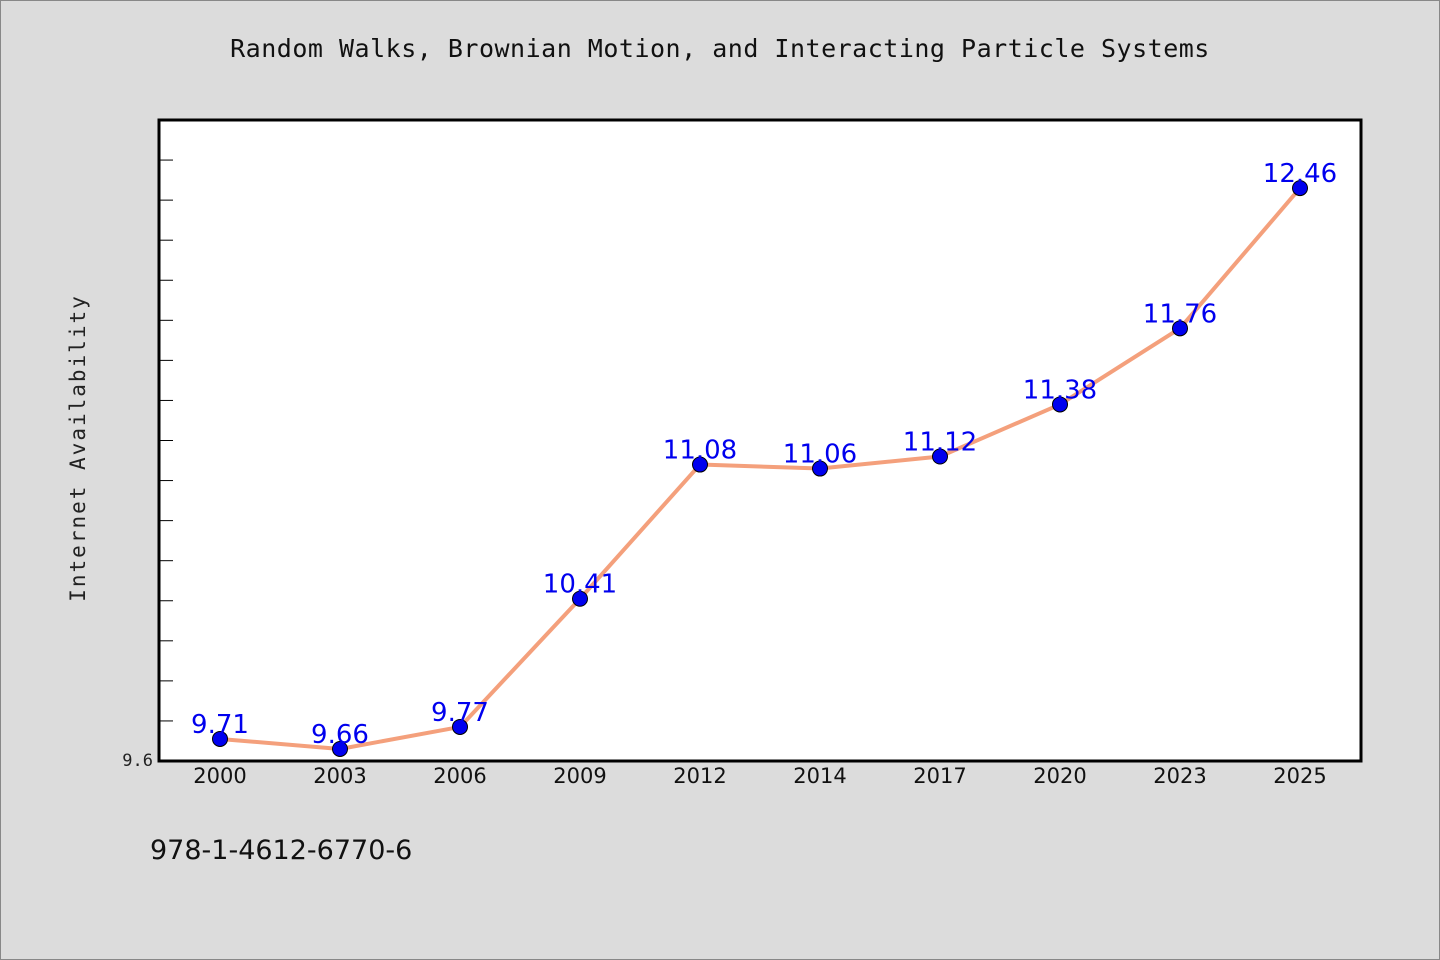 This screenshot has height=960, width=1440. I want to click on x-tick-label: 2023, so click(1179, 776).